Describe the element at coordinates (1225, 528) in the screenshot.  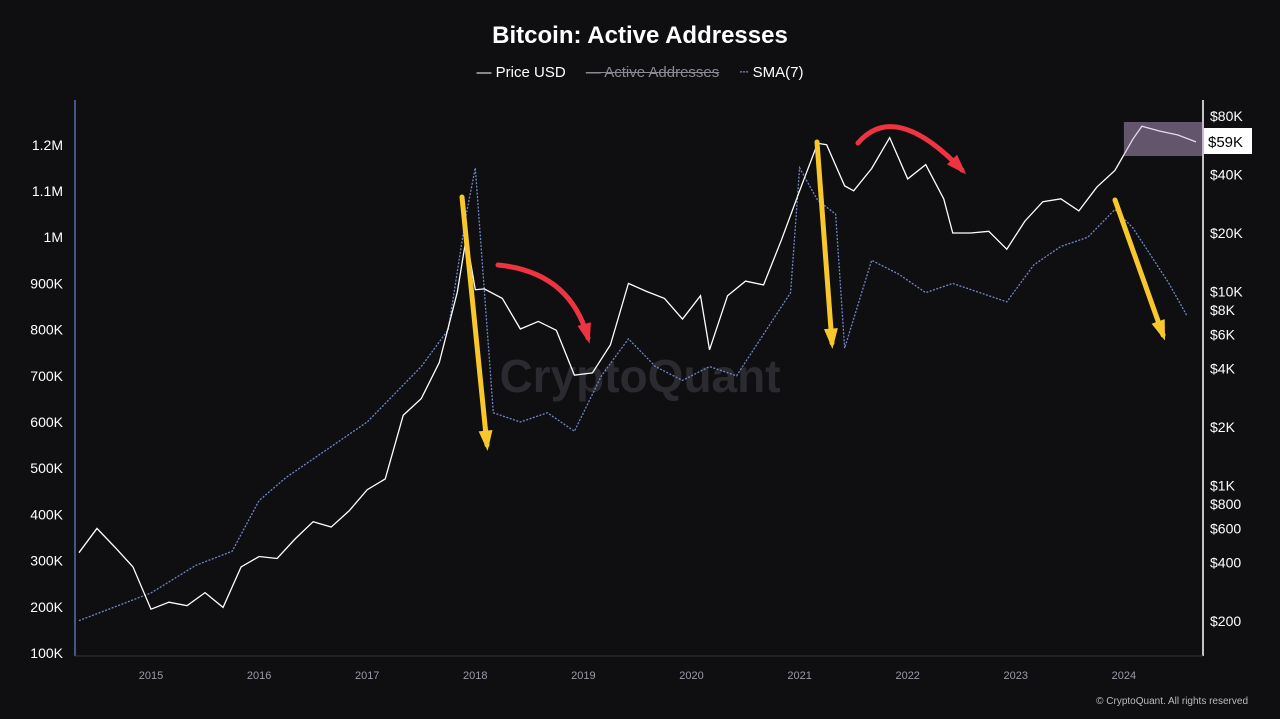
I see `y-right-tick: $600` at that location.